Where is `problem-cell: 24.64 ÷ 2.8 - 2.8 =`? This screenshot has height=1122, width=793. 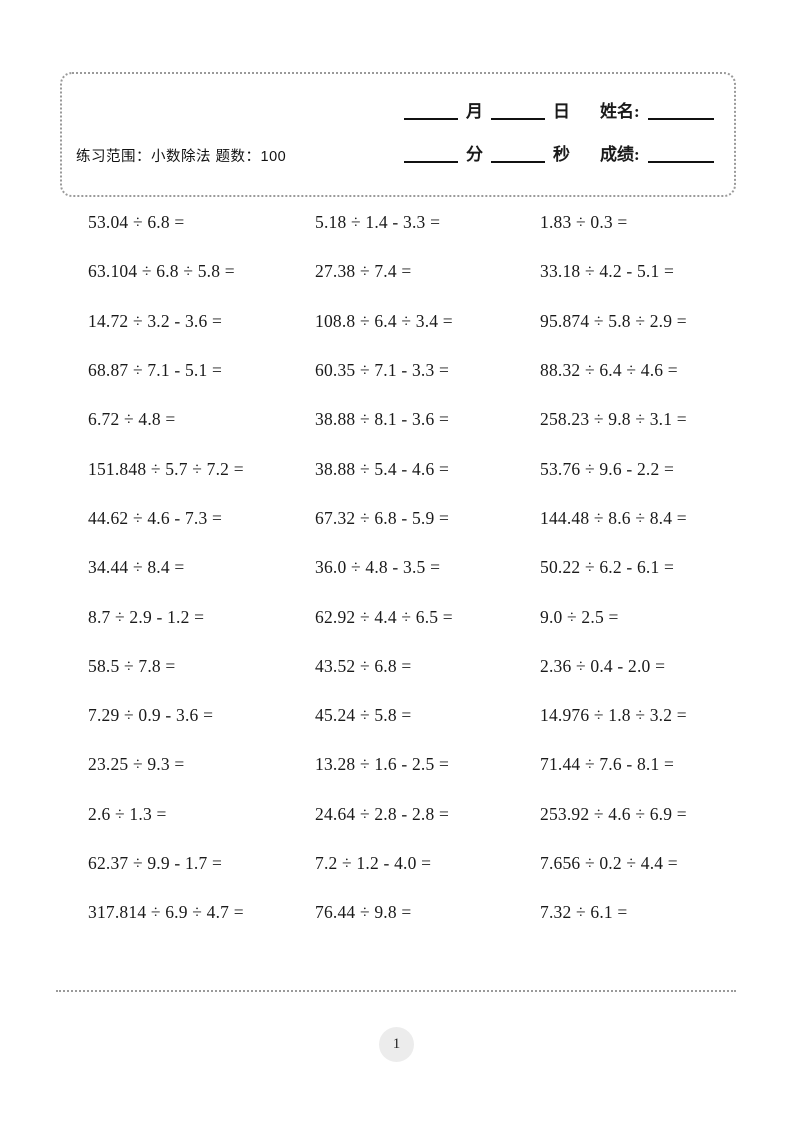
problem-cell: 24.64 ÷ 2.8 - 2.8 = is located at coordinates (382, 813).